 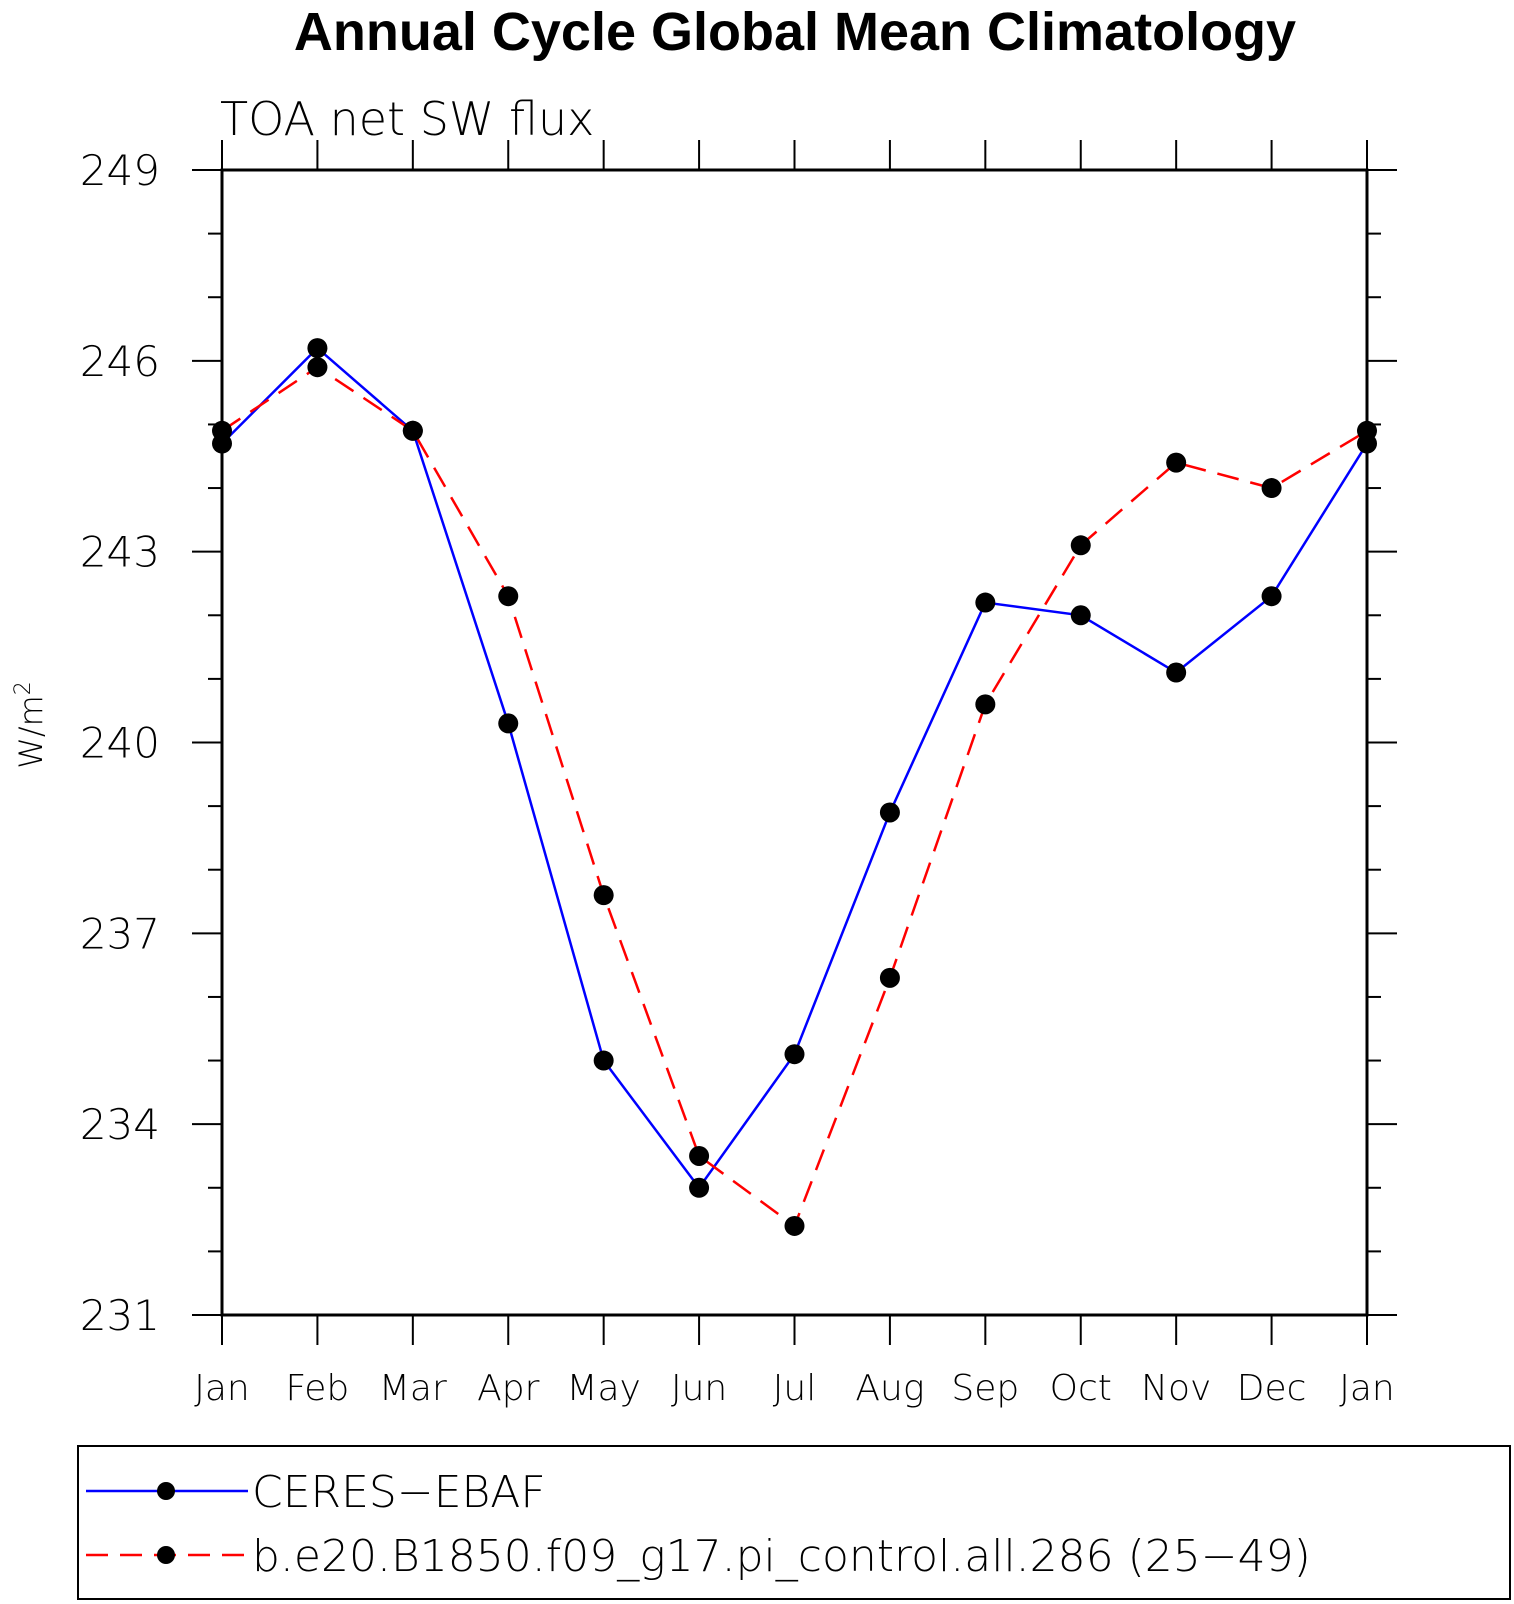 I want to click on x-tick-label: Feb, so click(x=318, y=1388).